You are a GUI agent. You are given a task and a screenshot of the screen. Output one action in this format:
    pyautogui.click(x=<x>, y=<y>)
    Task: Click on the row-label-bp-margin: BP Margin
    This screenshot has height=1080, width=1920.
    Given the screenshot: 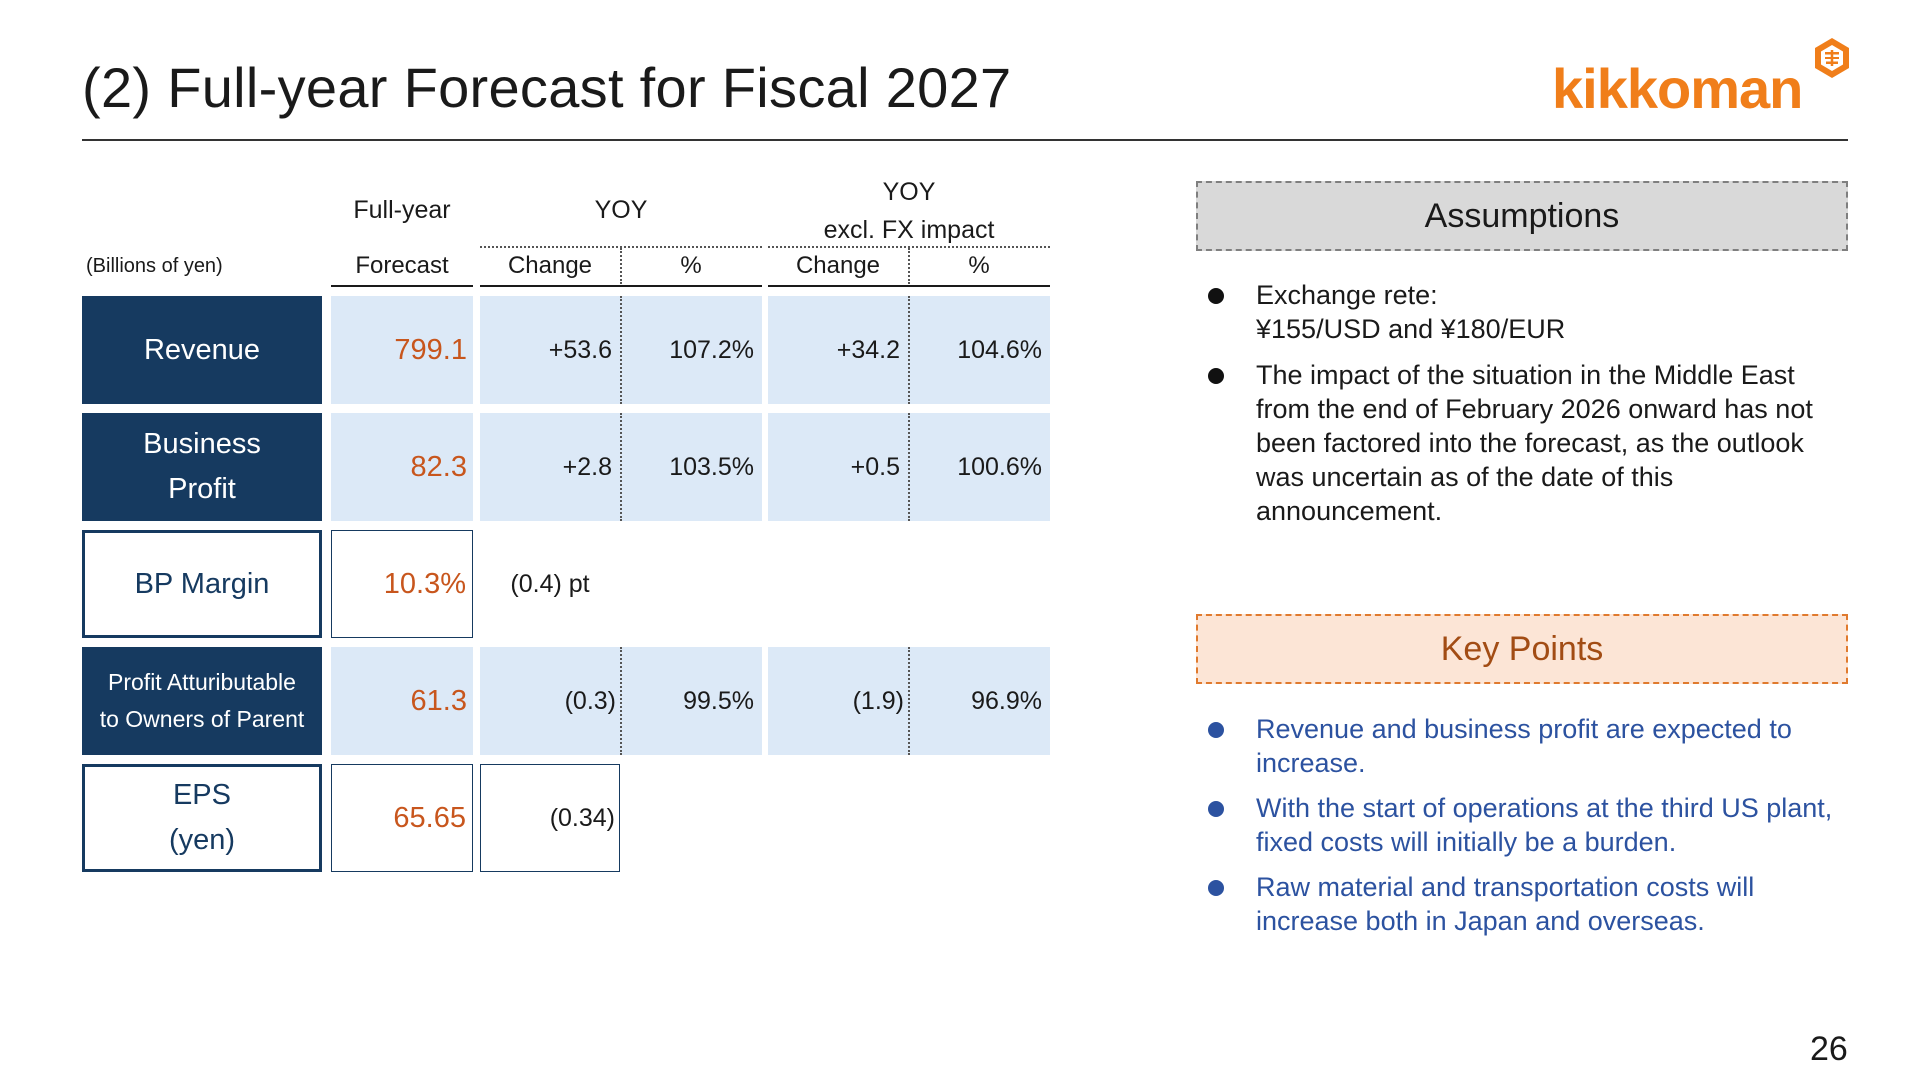 What is the action you would take?
    pyautogui.click(x=202, y=584)
    